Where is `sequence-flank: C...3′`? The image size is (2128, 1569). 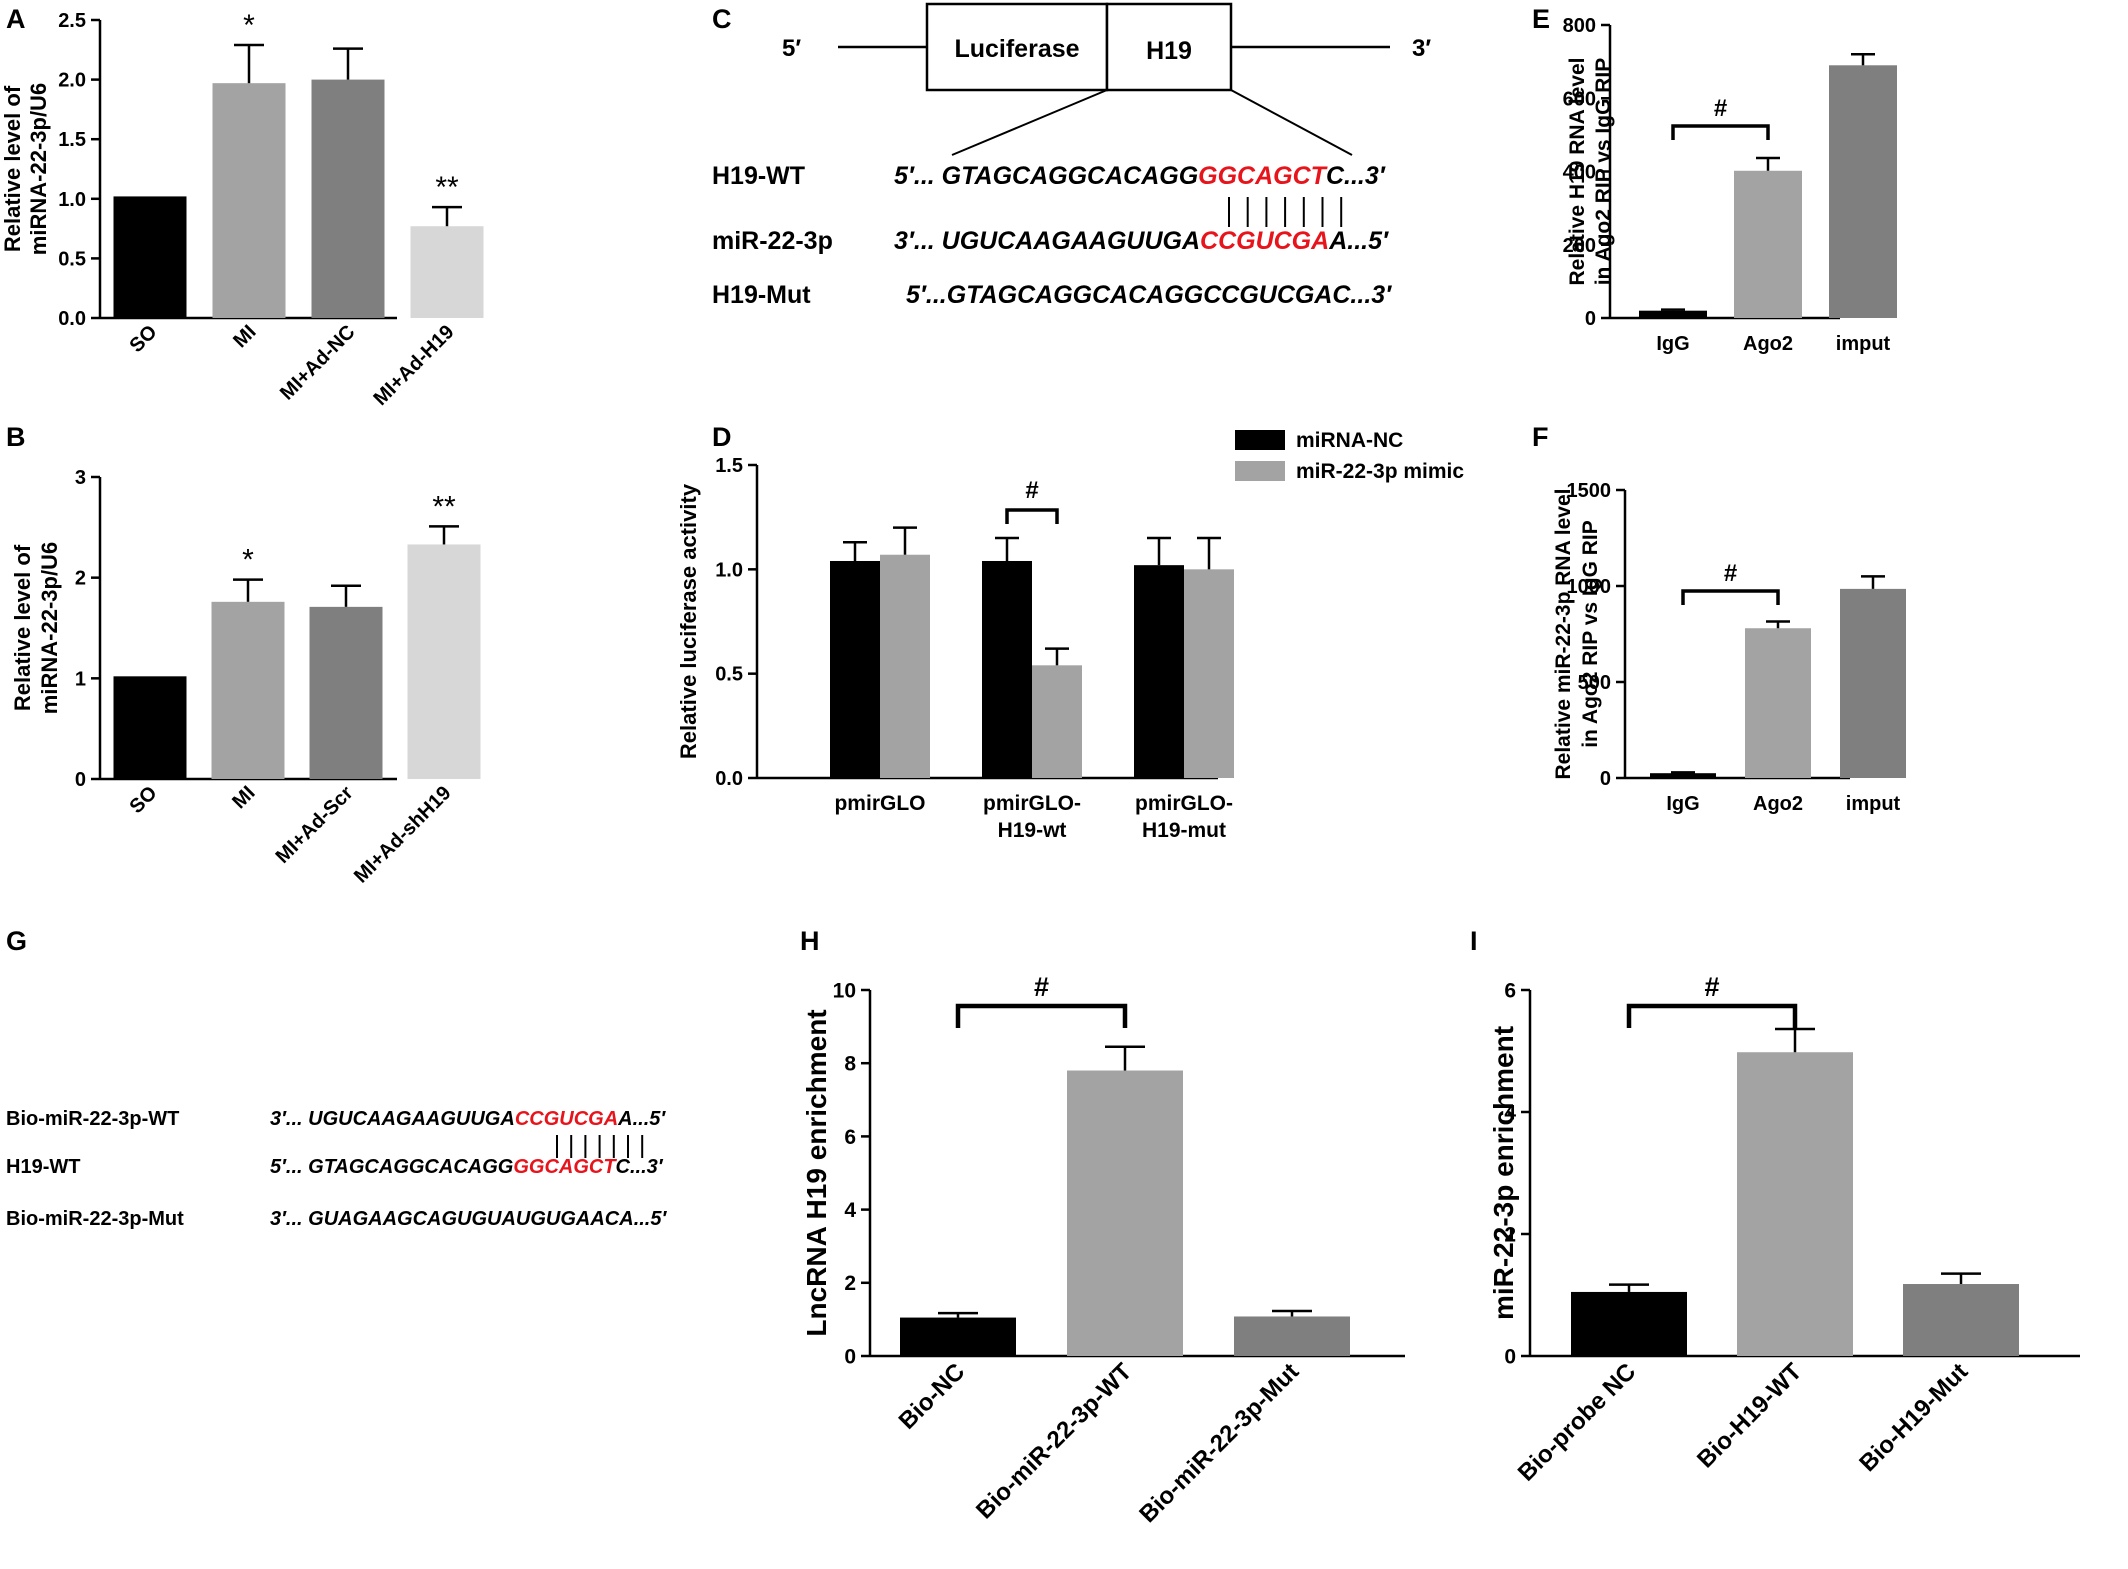
sequence-flank: C...3′ is located at coordinates (1356, 176).